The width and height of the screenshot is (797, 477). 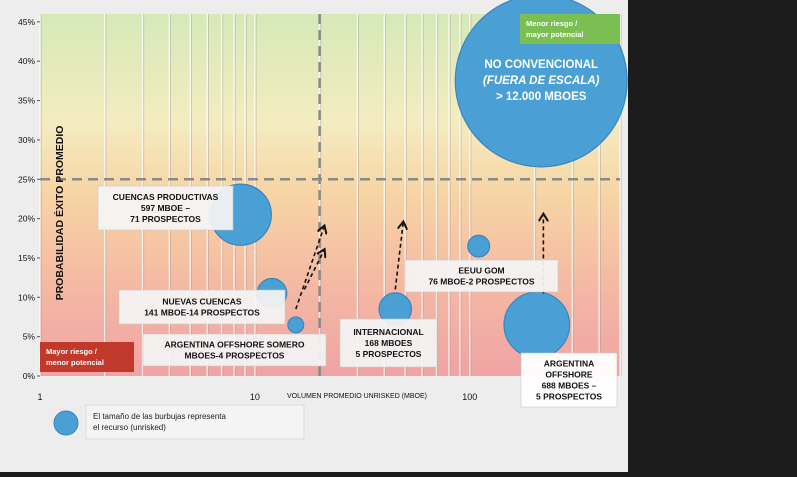 What do you see at coordinates (87, 357) in the screenshot?
I see `annotation-box-high-risk` at bounding box center [87, 357].